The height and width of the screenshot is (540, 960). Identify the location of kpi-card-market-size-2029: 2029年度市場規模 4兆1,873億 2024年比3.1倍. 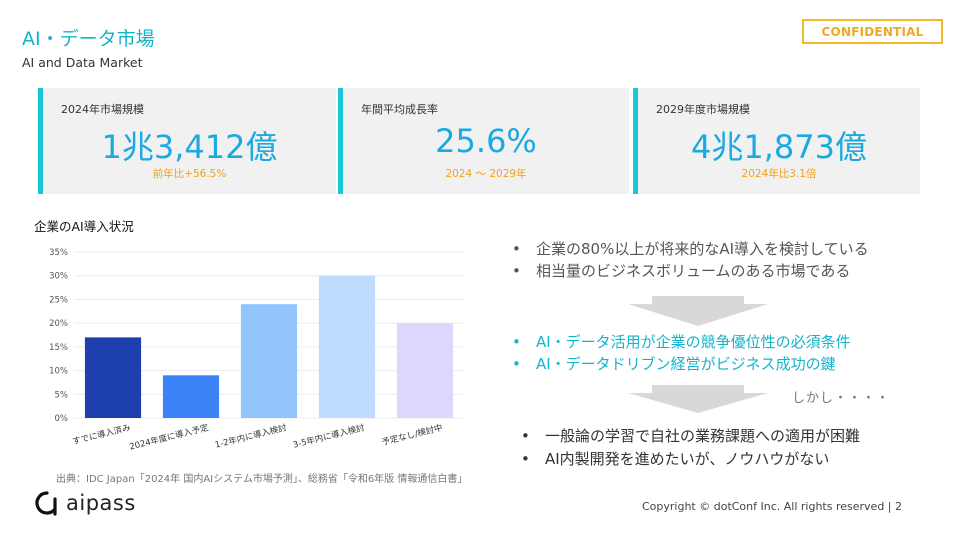
(776, 141).